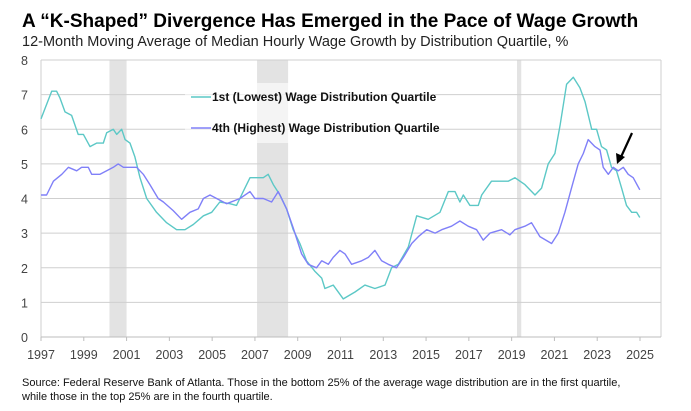  I want to click on x-tick-label: 2001, so click(127, 355).